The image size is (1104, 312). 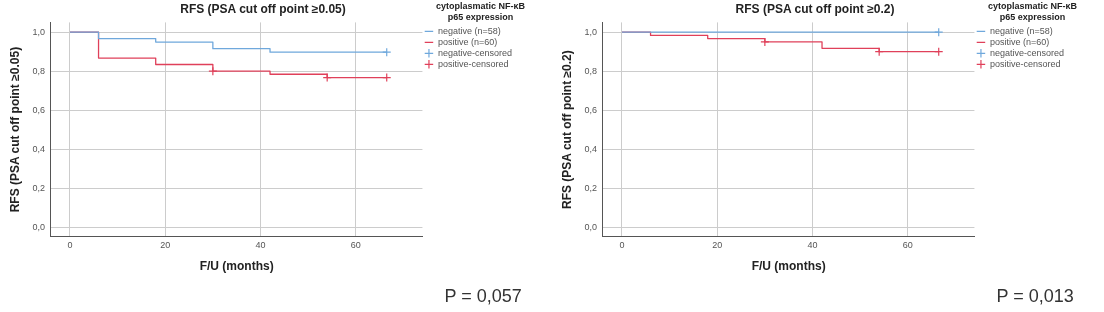 I want to click on y-axis-title: RFS (PSA cut off point ≥0.05), so click(x=14, y=129).